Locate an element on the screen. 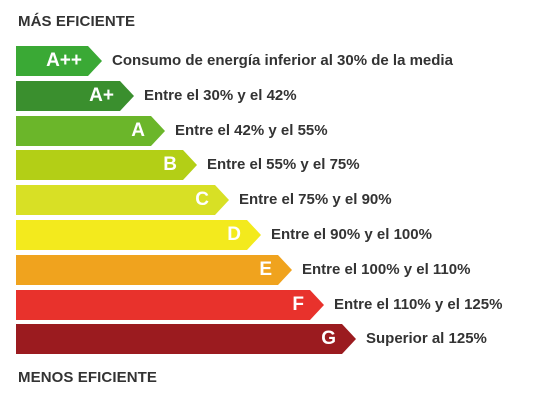 This screenshot has width=560, height=400. energy-class-label: A+ is located at coordinates (101, 95).